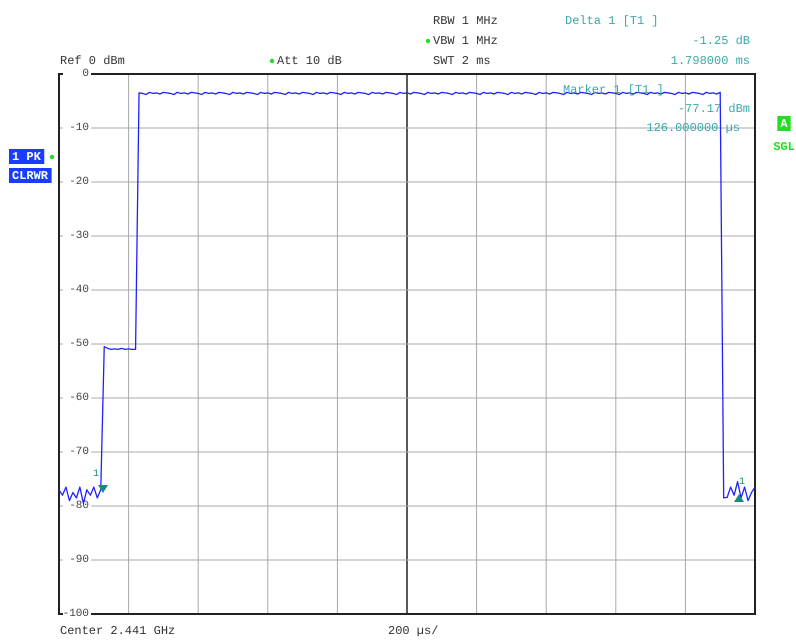 This screenshot has height=642, width=796. I want to click on text: SGL, so click(784, 147).